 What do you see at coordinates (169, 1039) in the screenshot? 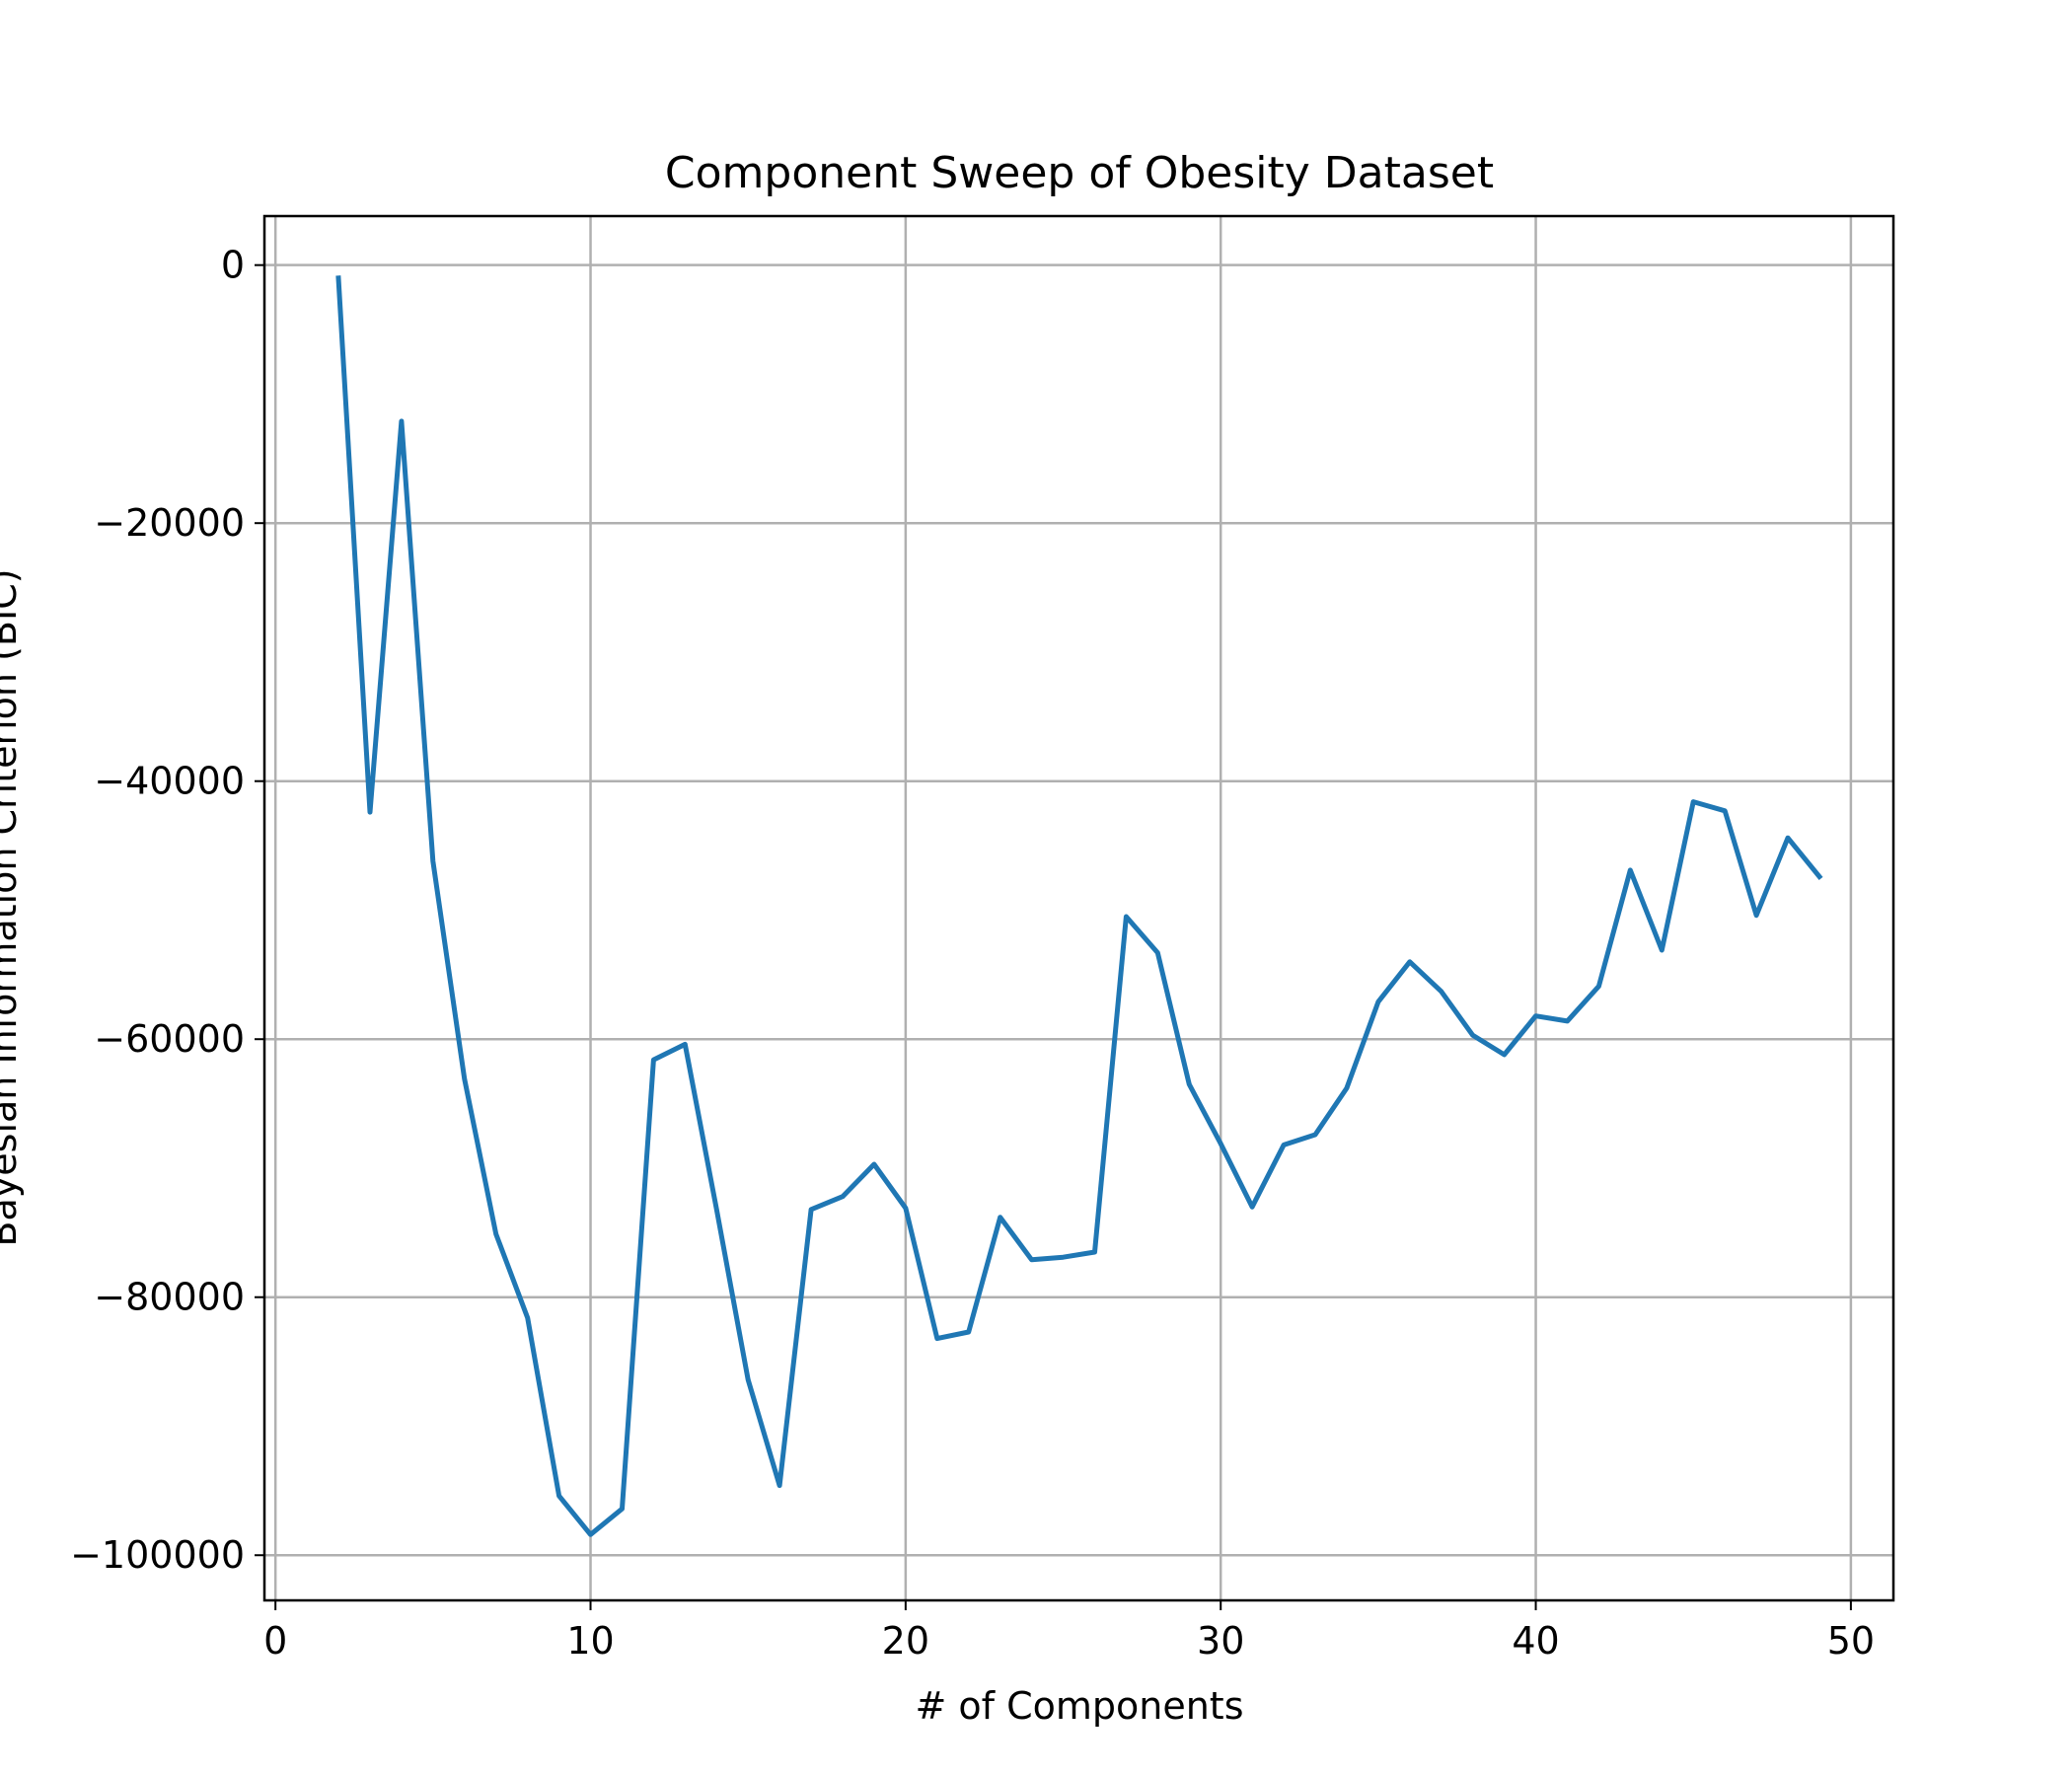
I see `y-tick-label: −60000` at bounding box center [169, 1039].